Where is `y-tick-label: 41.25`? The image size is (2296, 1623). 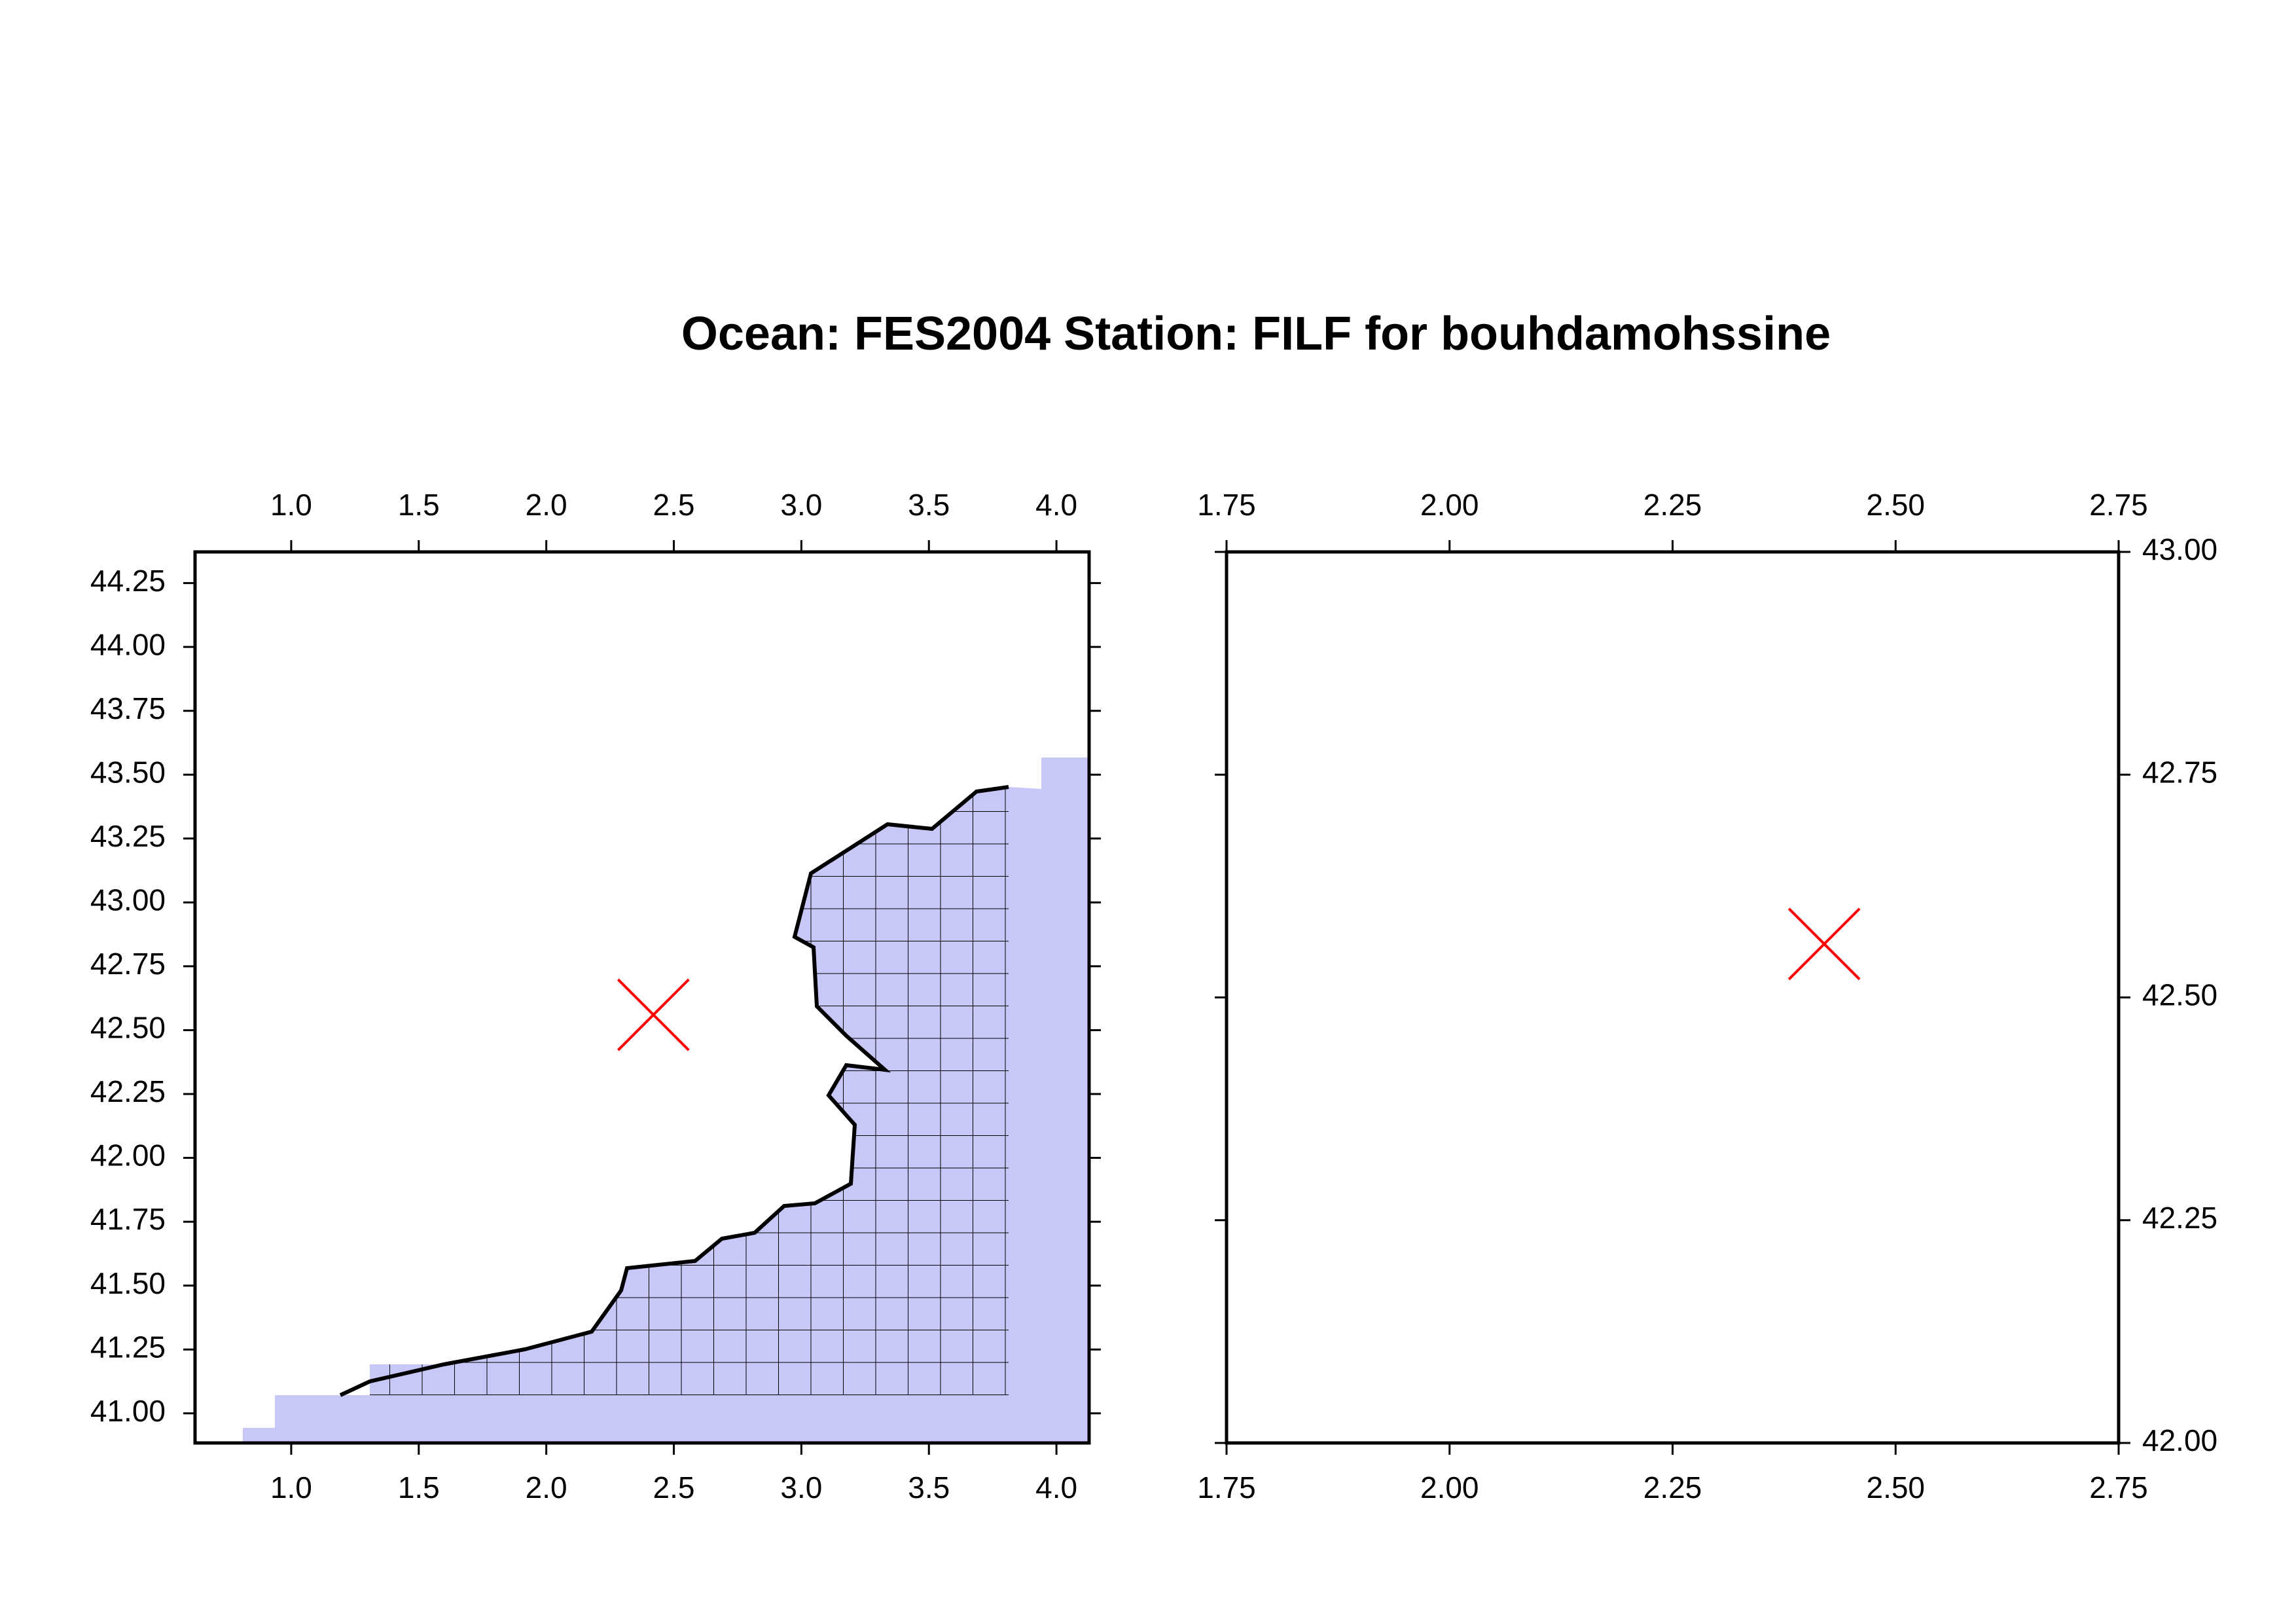 y-tick-label: 41.25 is located at coordinates (128, 1347).